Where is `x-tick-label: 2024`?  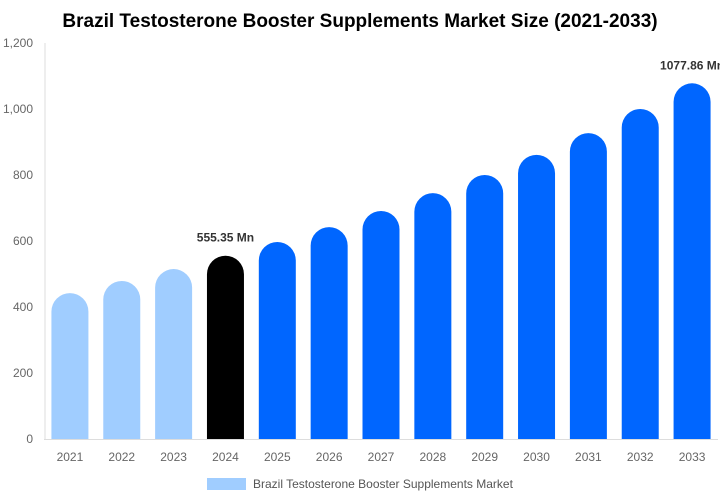 x-tick-label: 2024 is located at coordinates (225, 457).